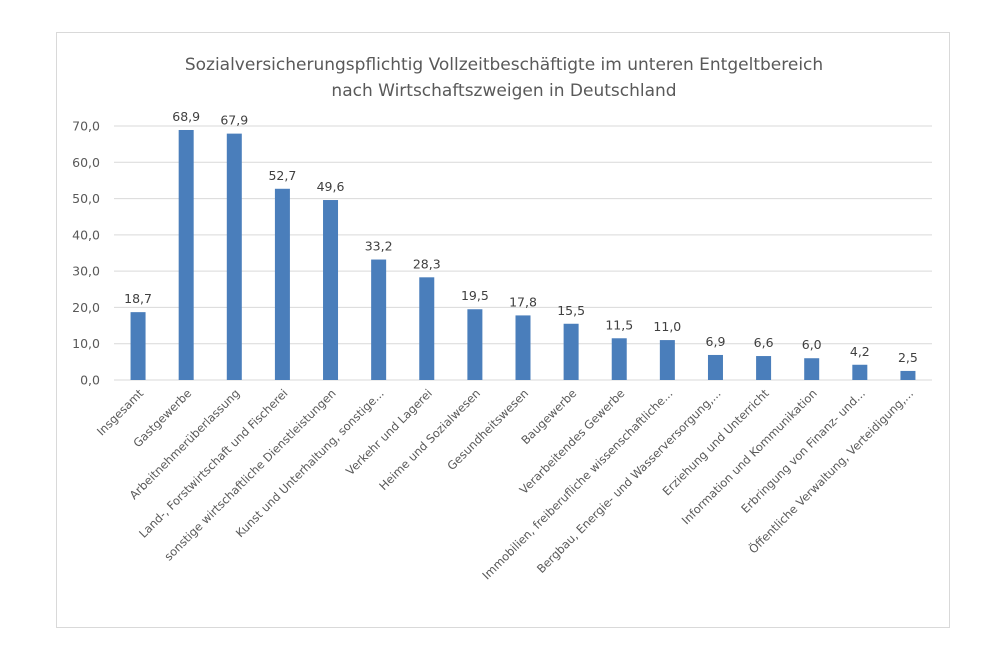 Image resolution: width=1000 pixels, height=666 pixels. Describe the element at coordinates (716, 341) in the screenshot. I see `data-label: 6,9` at that location.